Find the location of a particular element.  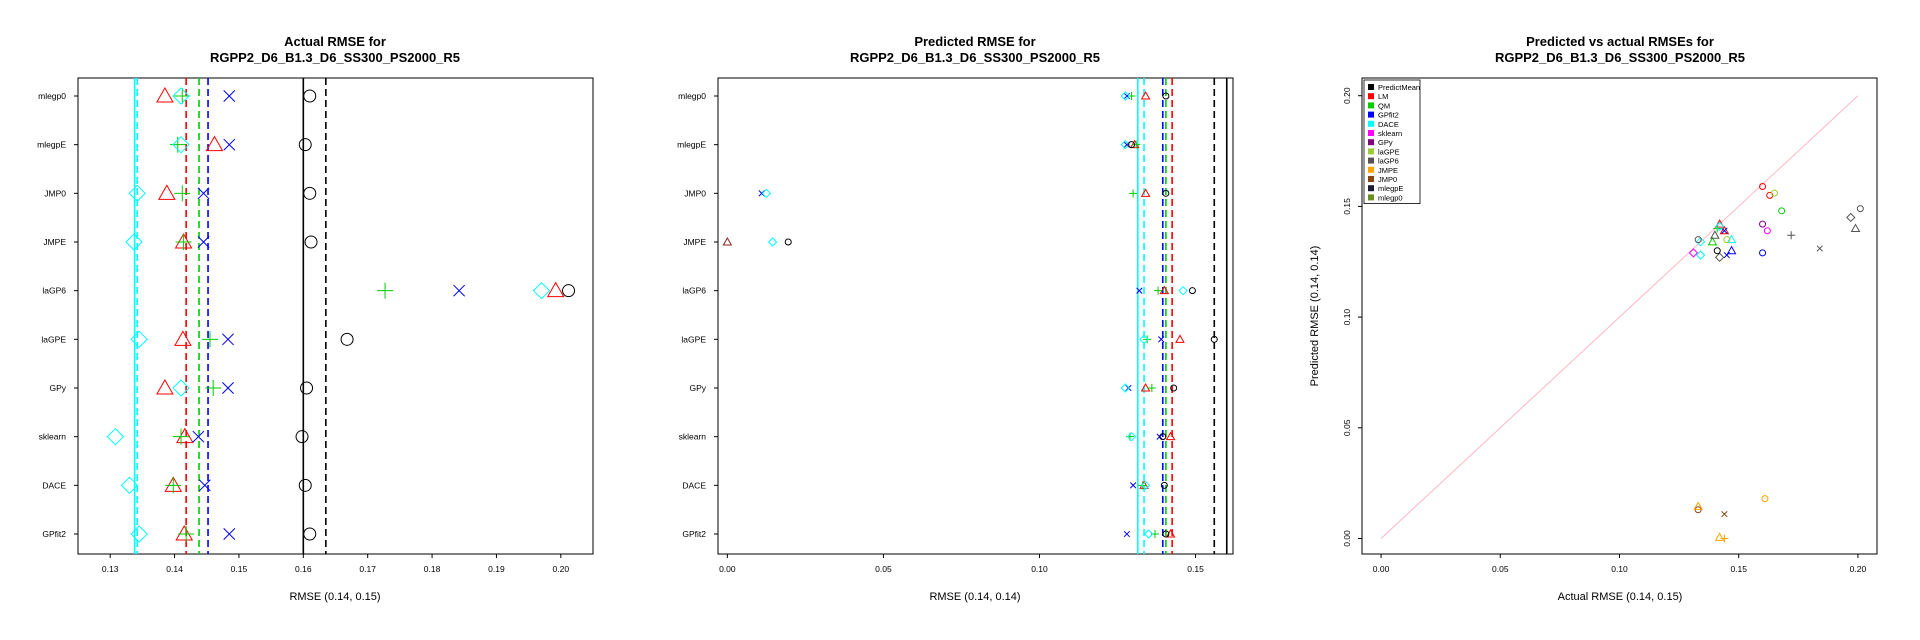

y-tick-label: 0.10 is located at coordinates (1347, 317).